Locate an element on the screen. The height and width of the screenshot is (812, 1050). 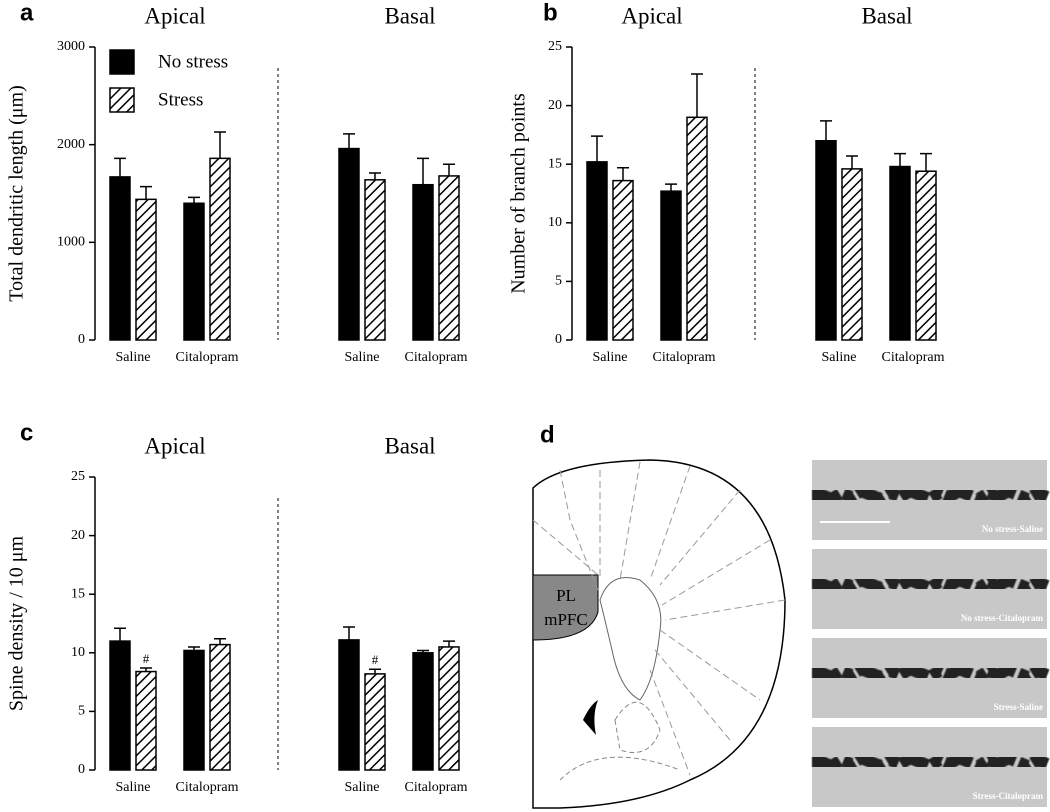
legend-label: No stress is located at coordinates (193, 61).